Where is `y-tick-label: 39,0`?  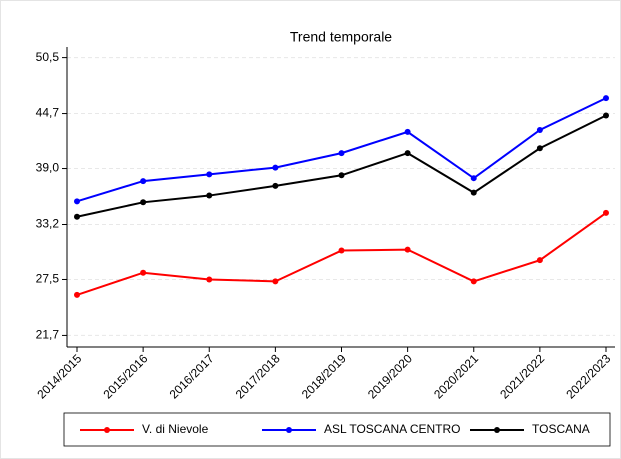
y-tick-label: 39,0 is located at coordinates (48, 168).